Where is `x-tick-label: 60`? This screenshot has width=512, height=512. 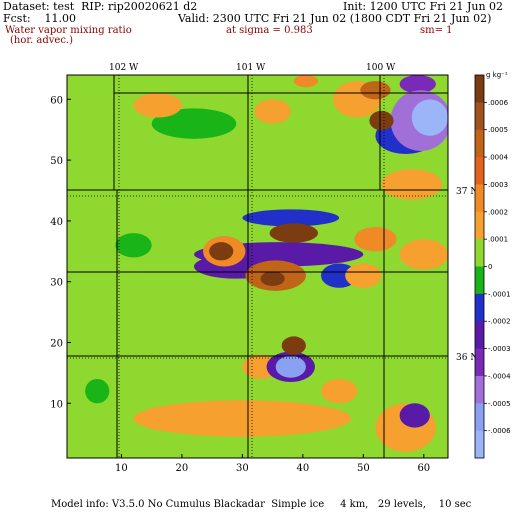 x-tick-label: 60 is located at coordinates (423, 468).